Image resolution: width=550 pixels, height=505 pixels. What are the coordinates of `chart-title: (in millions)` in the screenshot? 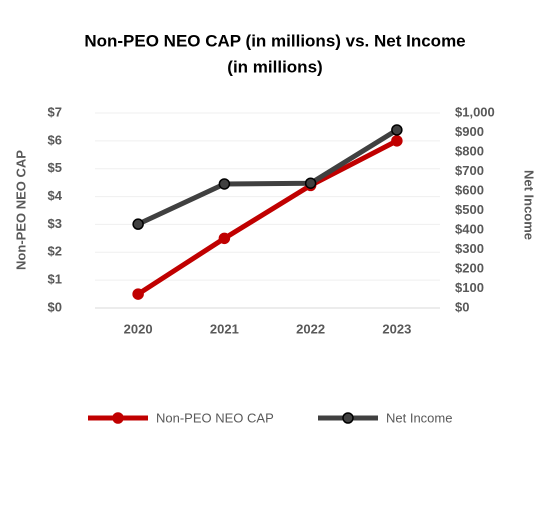 It's located at (274, 66).